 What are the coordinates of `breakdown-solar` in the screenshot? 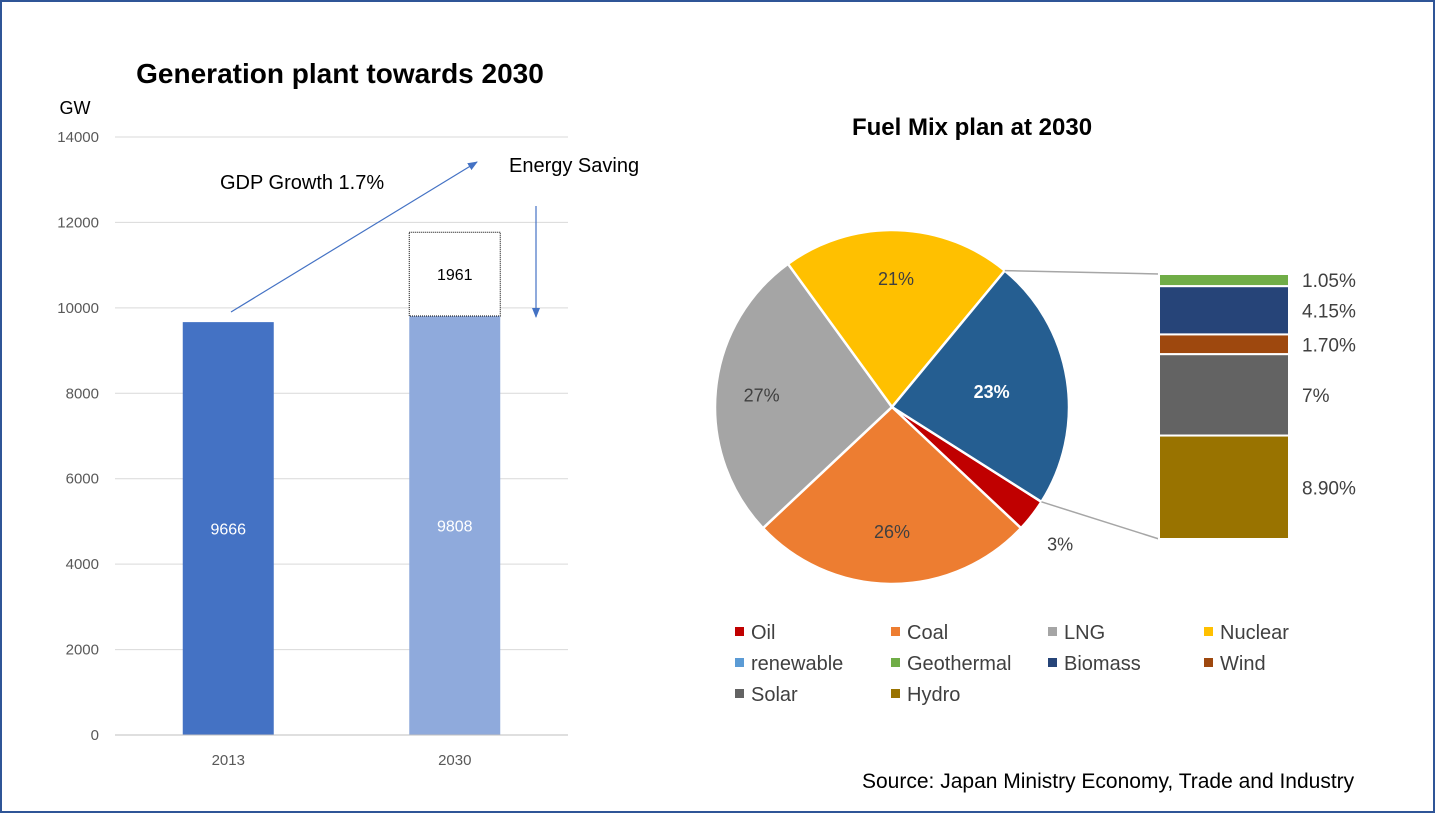 It's located at (1224, 395).